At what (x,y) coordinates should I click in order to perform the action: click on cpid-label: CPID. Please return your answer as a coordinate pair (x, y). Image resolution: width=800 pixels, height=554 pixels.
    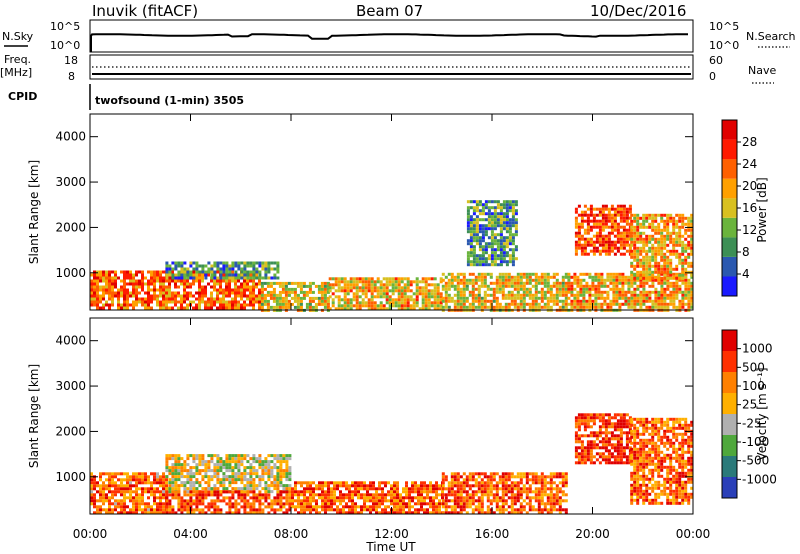
    Looking at the image, I should click on (22, 96).